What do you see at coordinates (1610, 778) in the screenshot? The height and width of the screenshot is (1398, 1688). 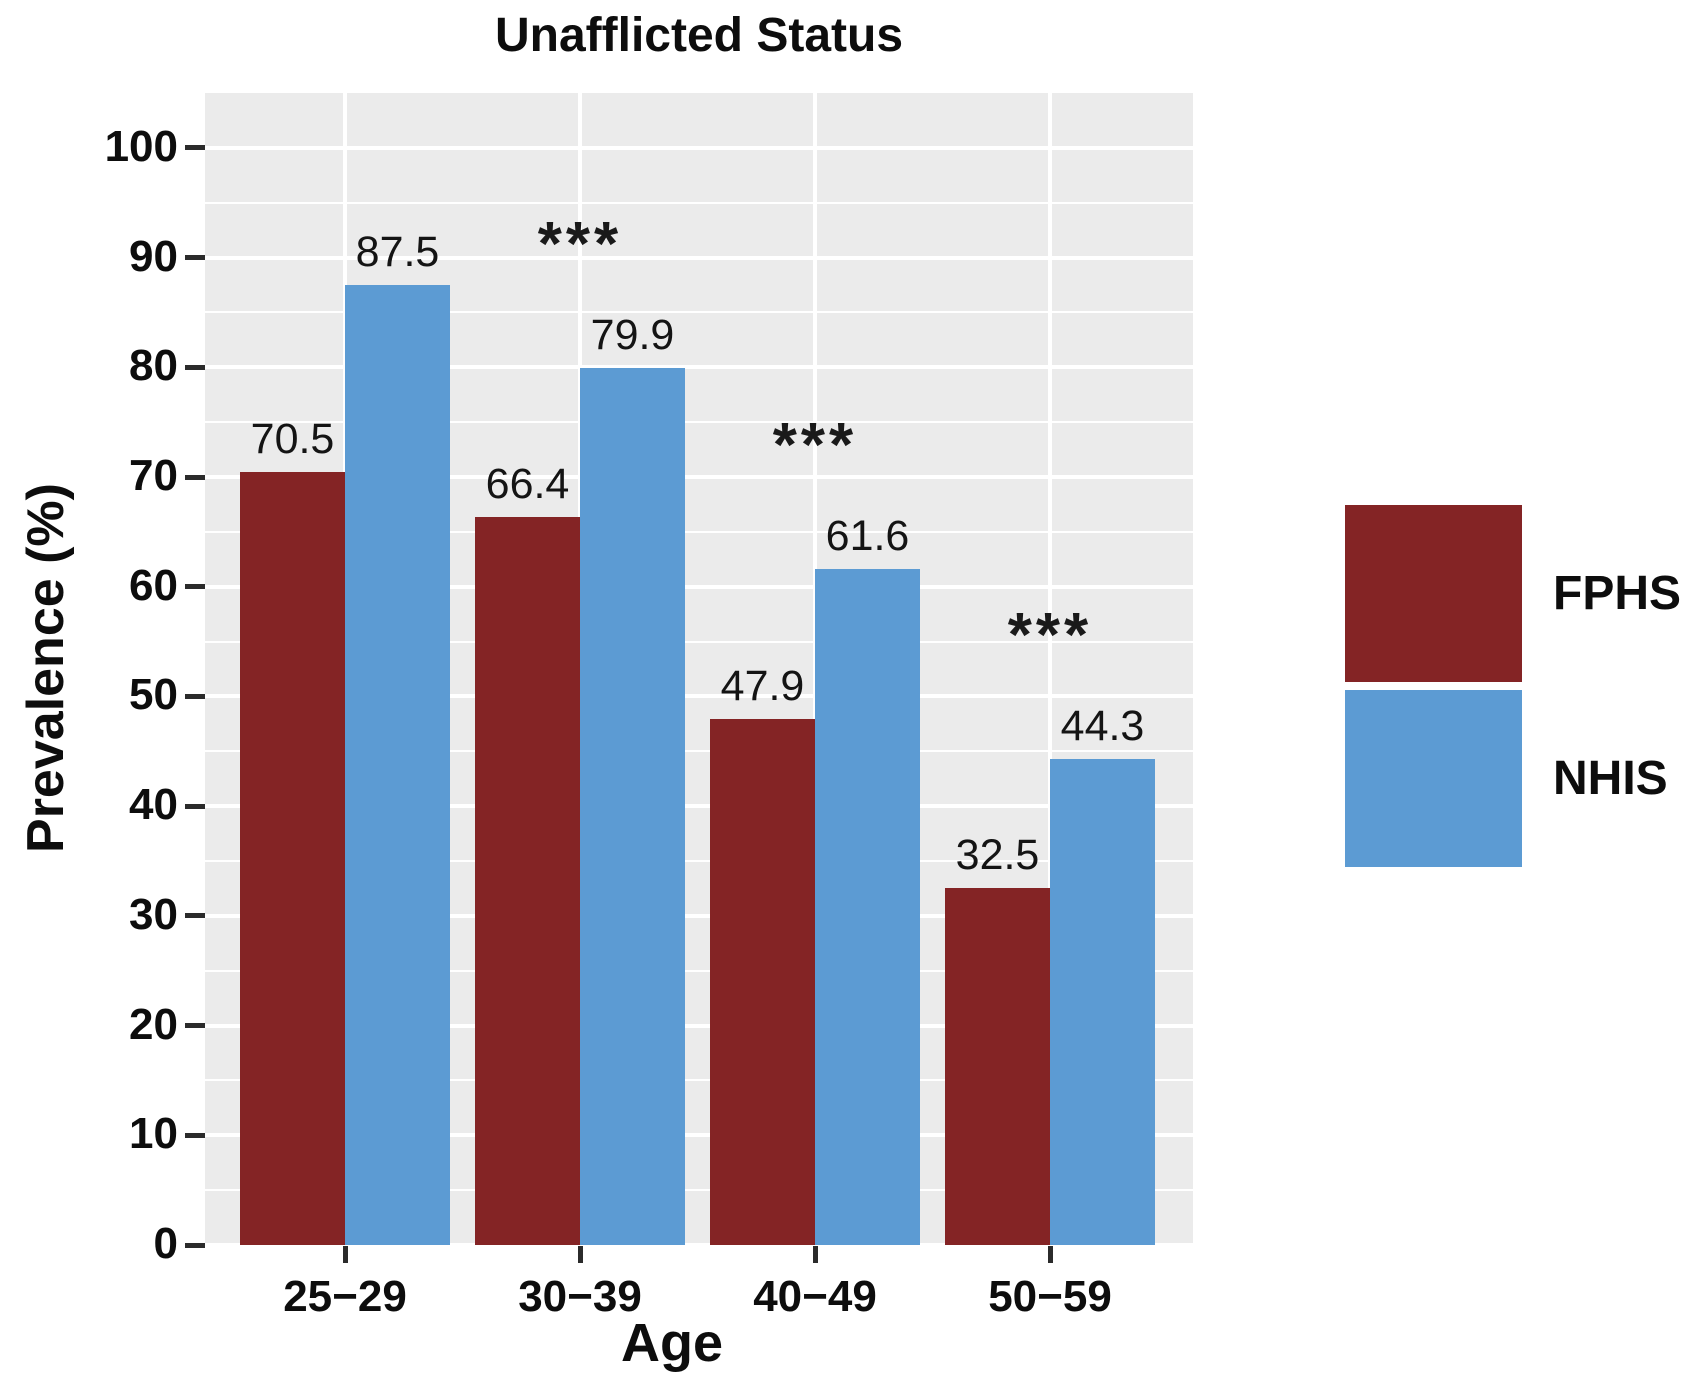 I see `legend-label-nhis: NHIS` at bounding box center [1610, 778].